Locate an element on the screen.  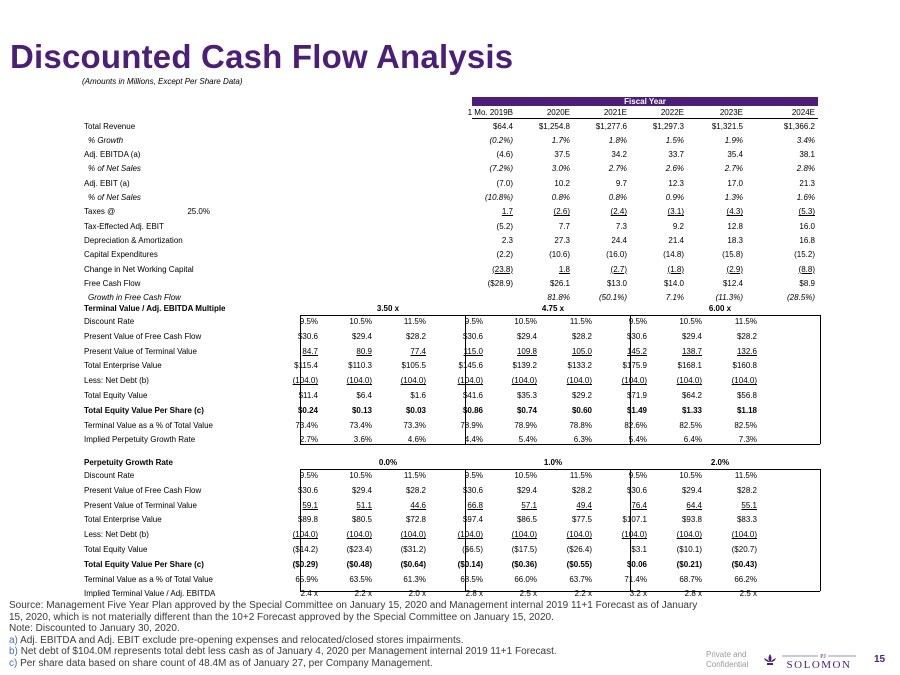
table-cell: 9.7 is located at coordinates (621, 183).